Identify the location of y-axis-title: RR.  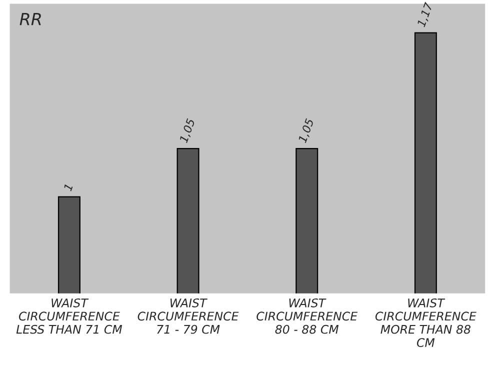
(30, 19).